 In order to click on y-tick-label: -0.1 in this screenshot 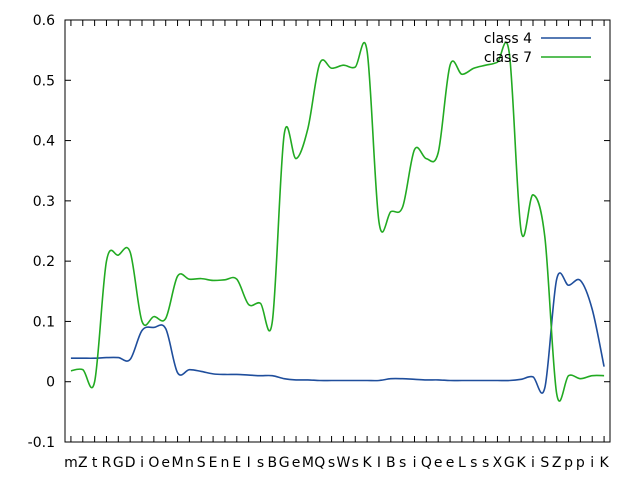, I will do `click(41, 443)`.